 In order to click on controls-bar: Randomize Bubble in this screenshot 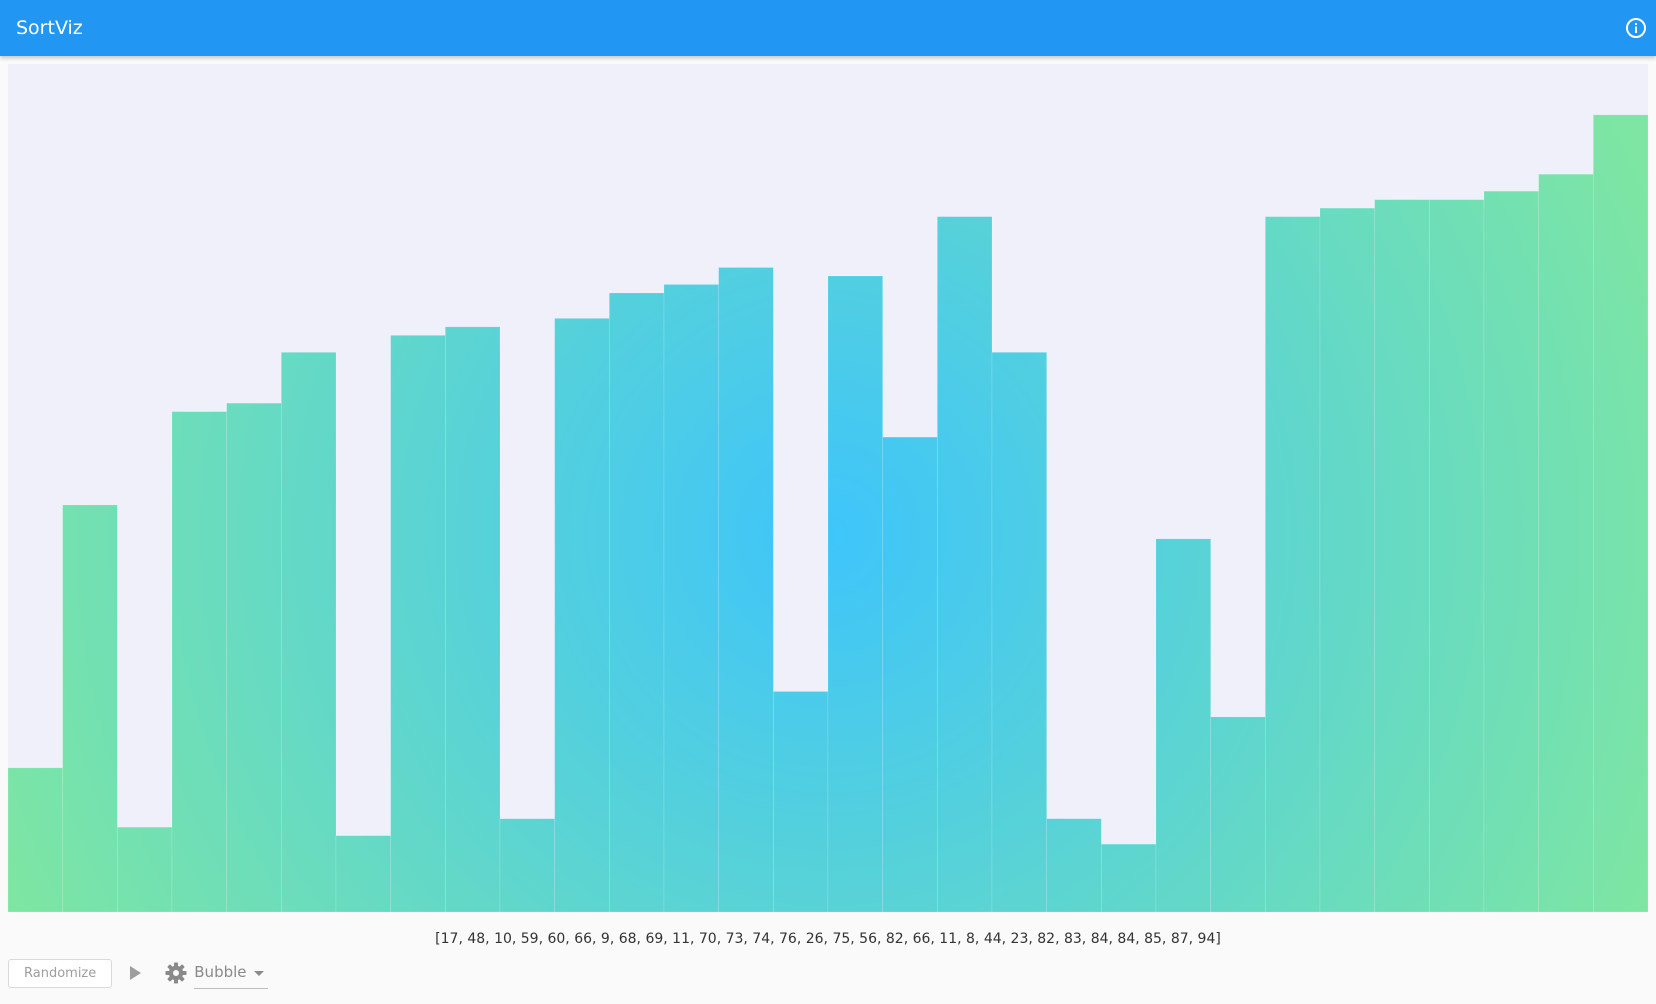, I will do `click(138, 973)`.